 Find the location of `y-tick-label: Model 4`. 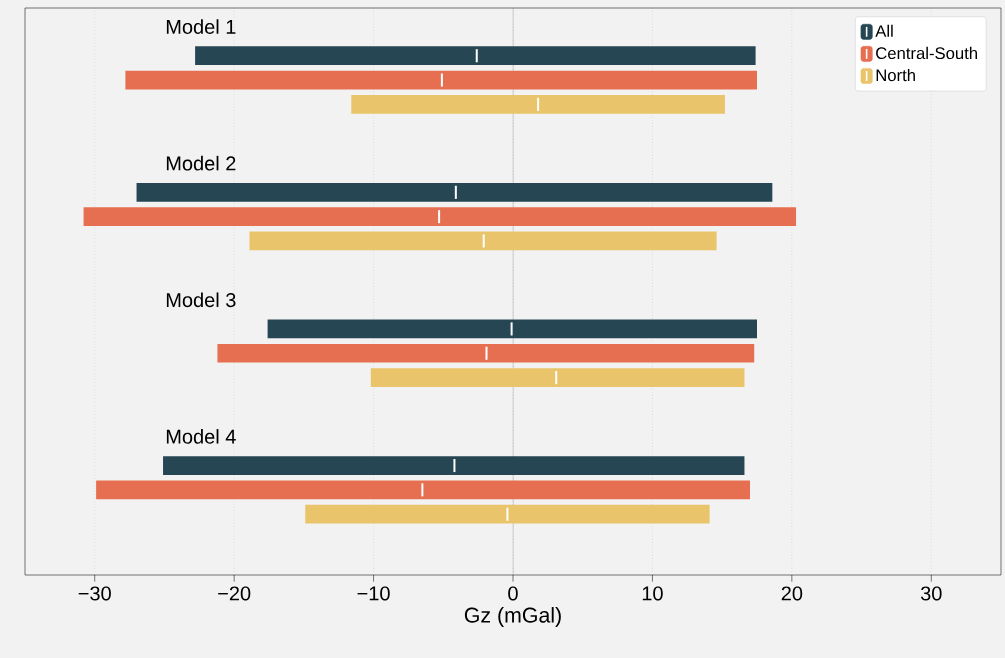

y-tick-label: Model 4 is located at coordinates (201, 436).